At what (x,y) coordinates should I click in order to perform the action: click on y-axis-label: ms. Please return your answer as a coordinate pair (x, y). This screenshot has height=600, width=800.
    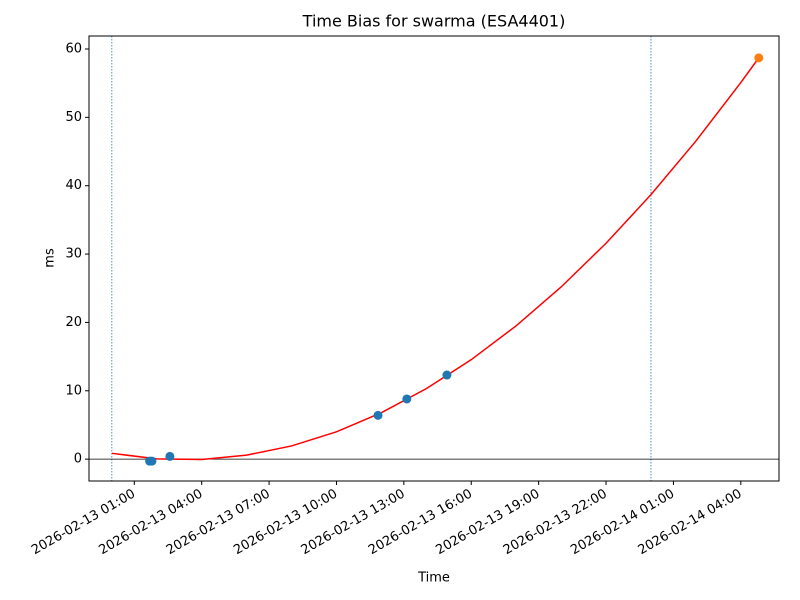
    Looking at the image, I should click on (50, 258).